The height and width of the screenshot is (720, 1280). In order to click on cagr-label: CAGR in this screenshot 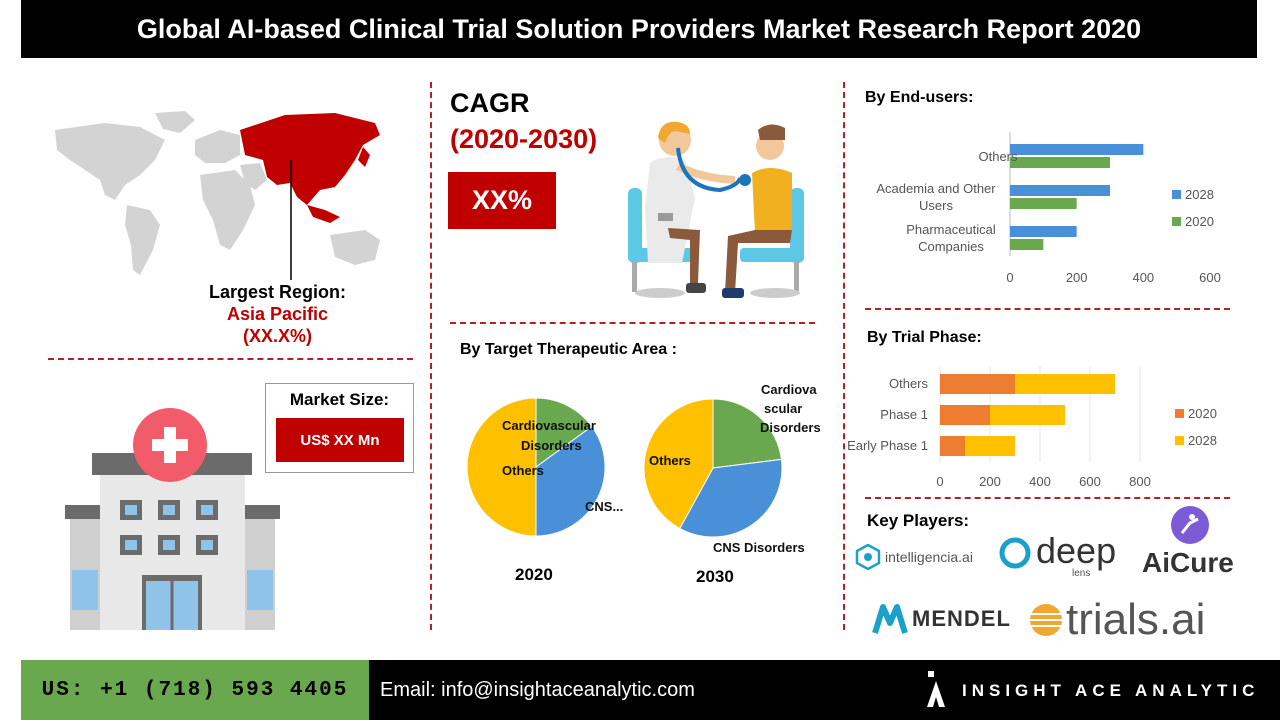, I will do `click(490, 103)`.